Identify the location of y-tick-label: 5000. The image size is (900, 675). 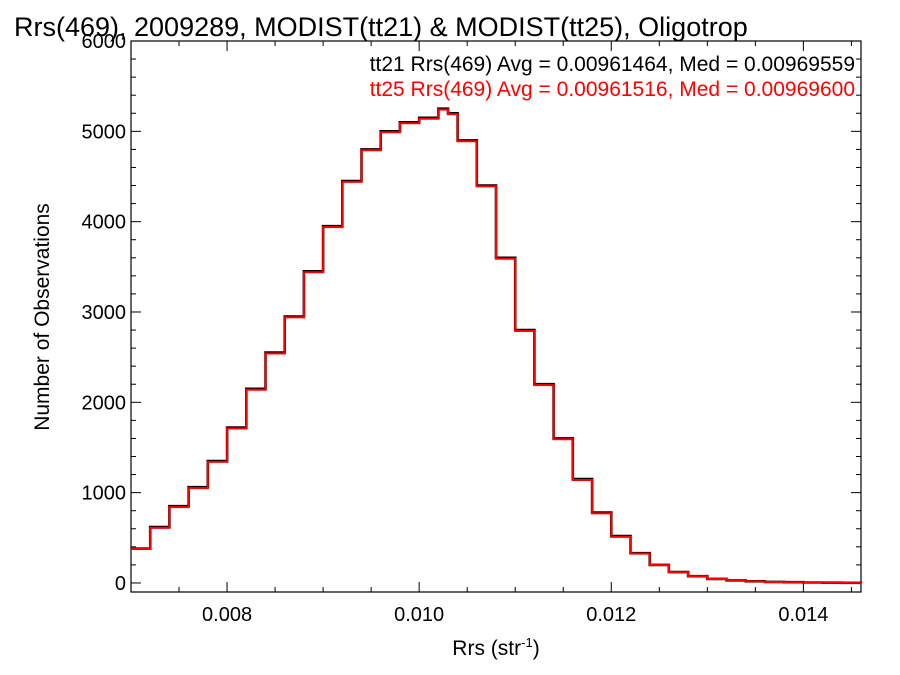
(104, 132).